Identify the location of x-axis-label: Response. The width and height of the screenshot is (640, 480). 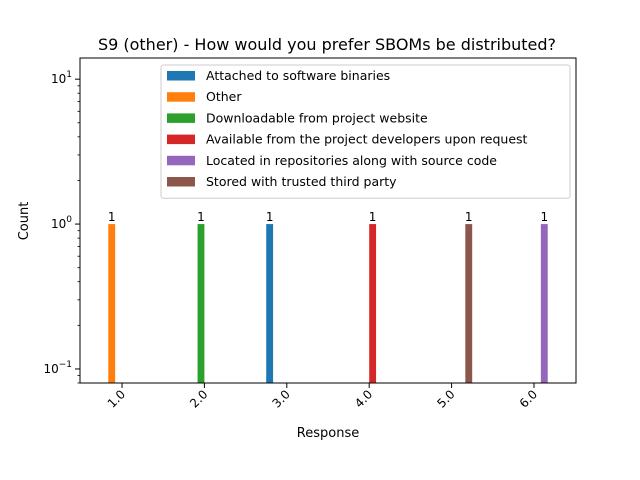
(328, 433).